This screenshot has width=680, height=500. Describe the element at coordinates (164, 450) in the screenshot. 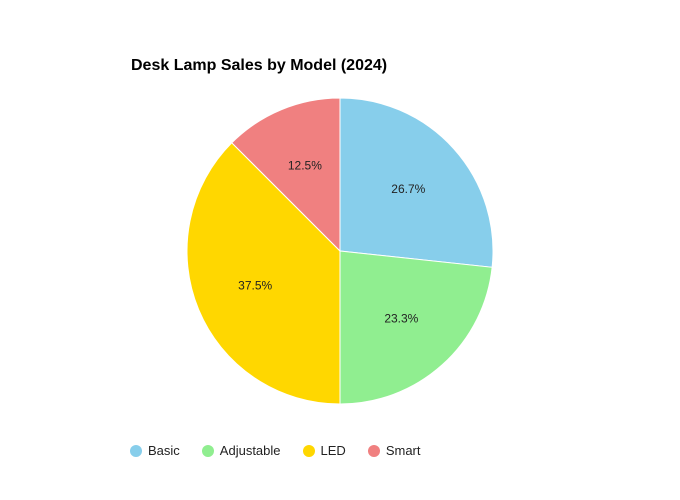

I see `legend-label-basic: Basic` at that location.